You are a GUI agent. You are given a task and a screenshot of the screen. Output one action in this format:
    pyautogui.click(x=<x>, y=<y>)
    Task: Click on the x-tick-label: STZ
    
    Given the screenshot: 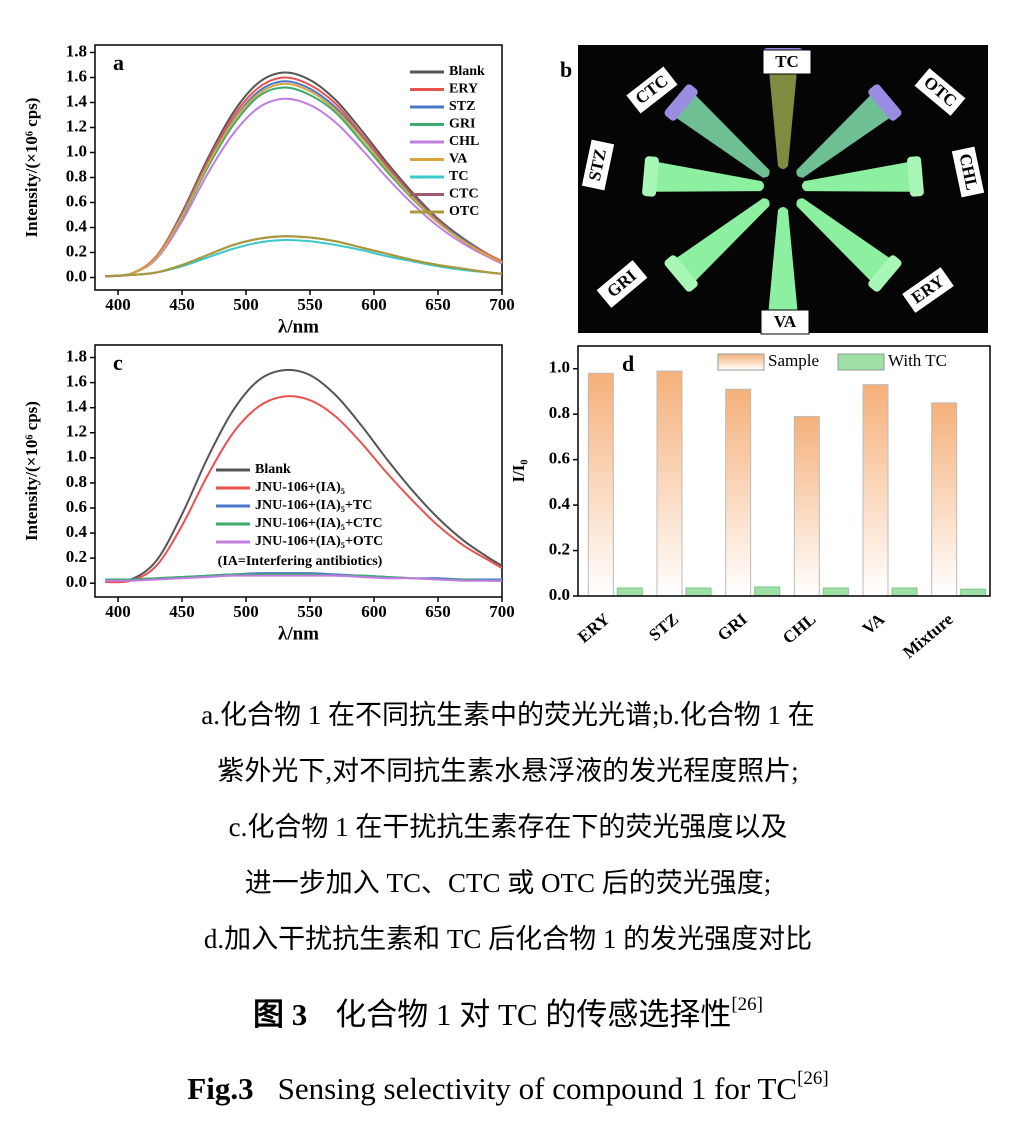 What is the action you would take?
    pyautogui.click(x=663, y=627)
    